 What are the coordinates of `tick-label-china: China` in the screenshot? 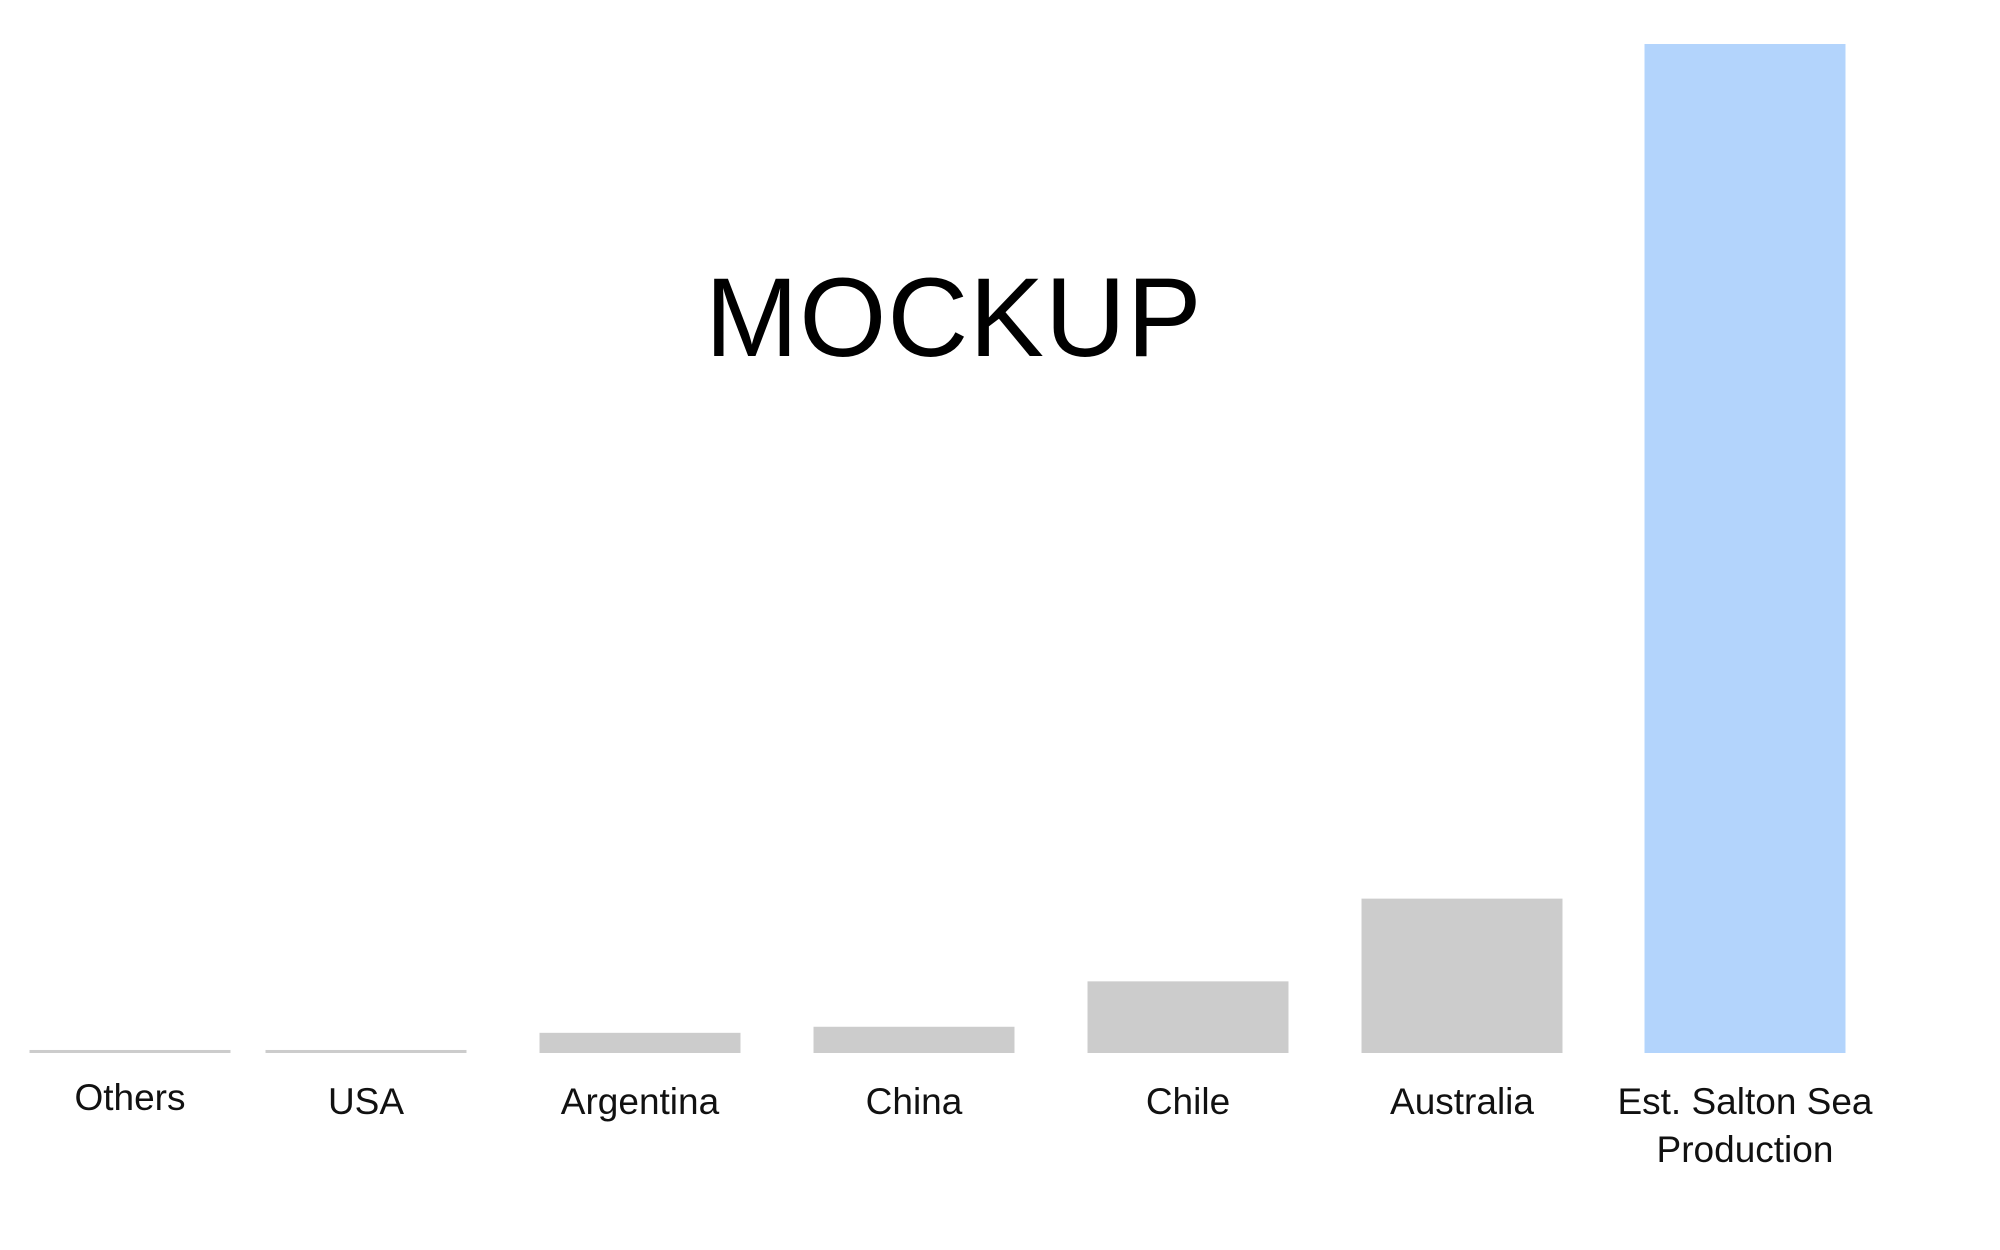 It's located at (914, 1101).